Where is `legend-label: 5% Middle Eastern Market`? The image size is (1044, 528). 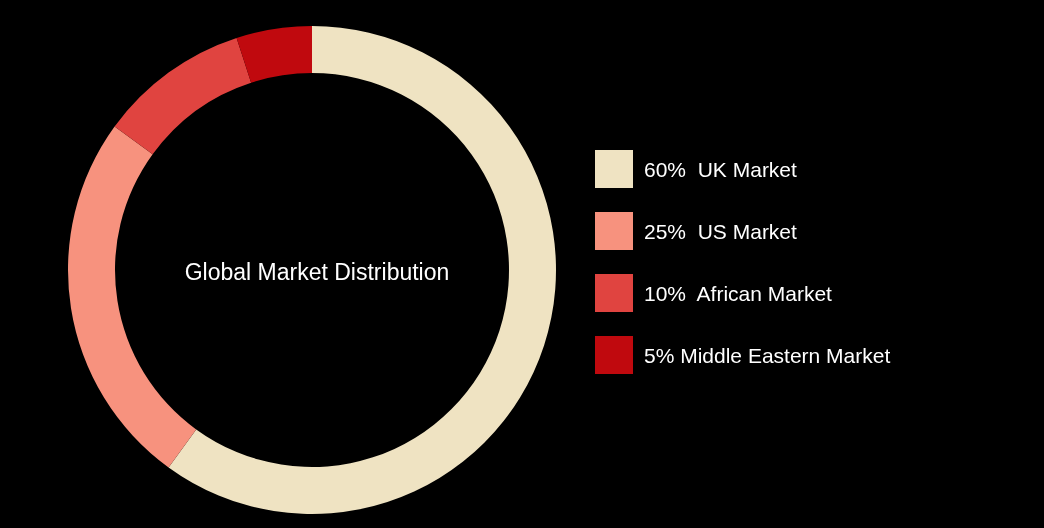 legend-label: 5% Middle Eastern Market is located at coordinates (767, 355).